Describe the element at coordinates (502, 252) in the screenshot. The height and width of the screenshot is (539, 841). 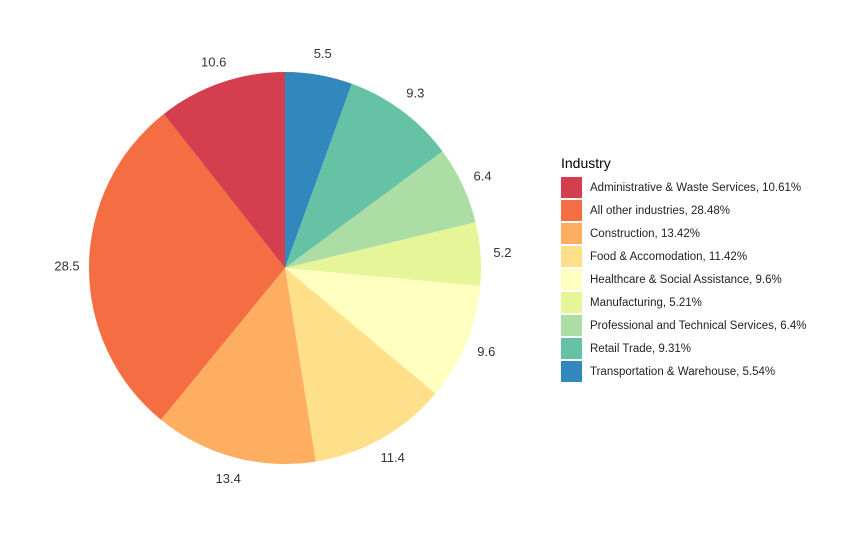
I see `slice-value-label: 5.2` at that location.